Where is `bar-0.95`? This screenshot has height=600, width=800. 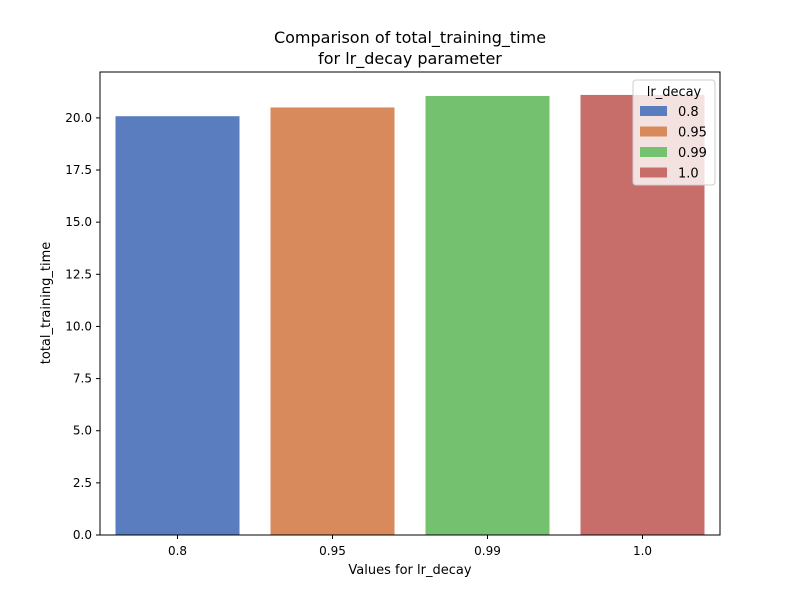
bar-0.95 is located at coordinates (332, 321).